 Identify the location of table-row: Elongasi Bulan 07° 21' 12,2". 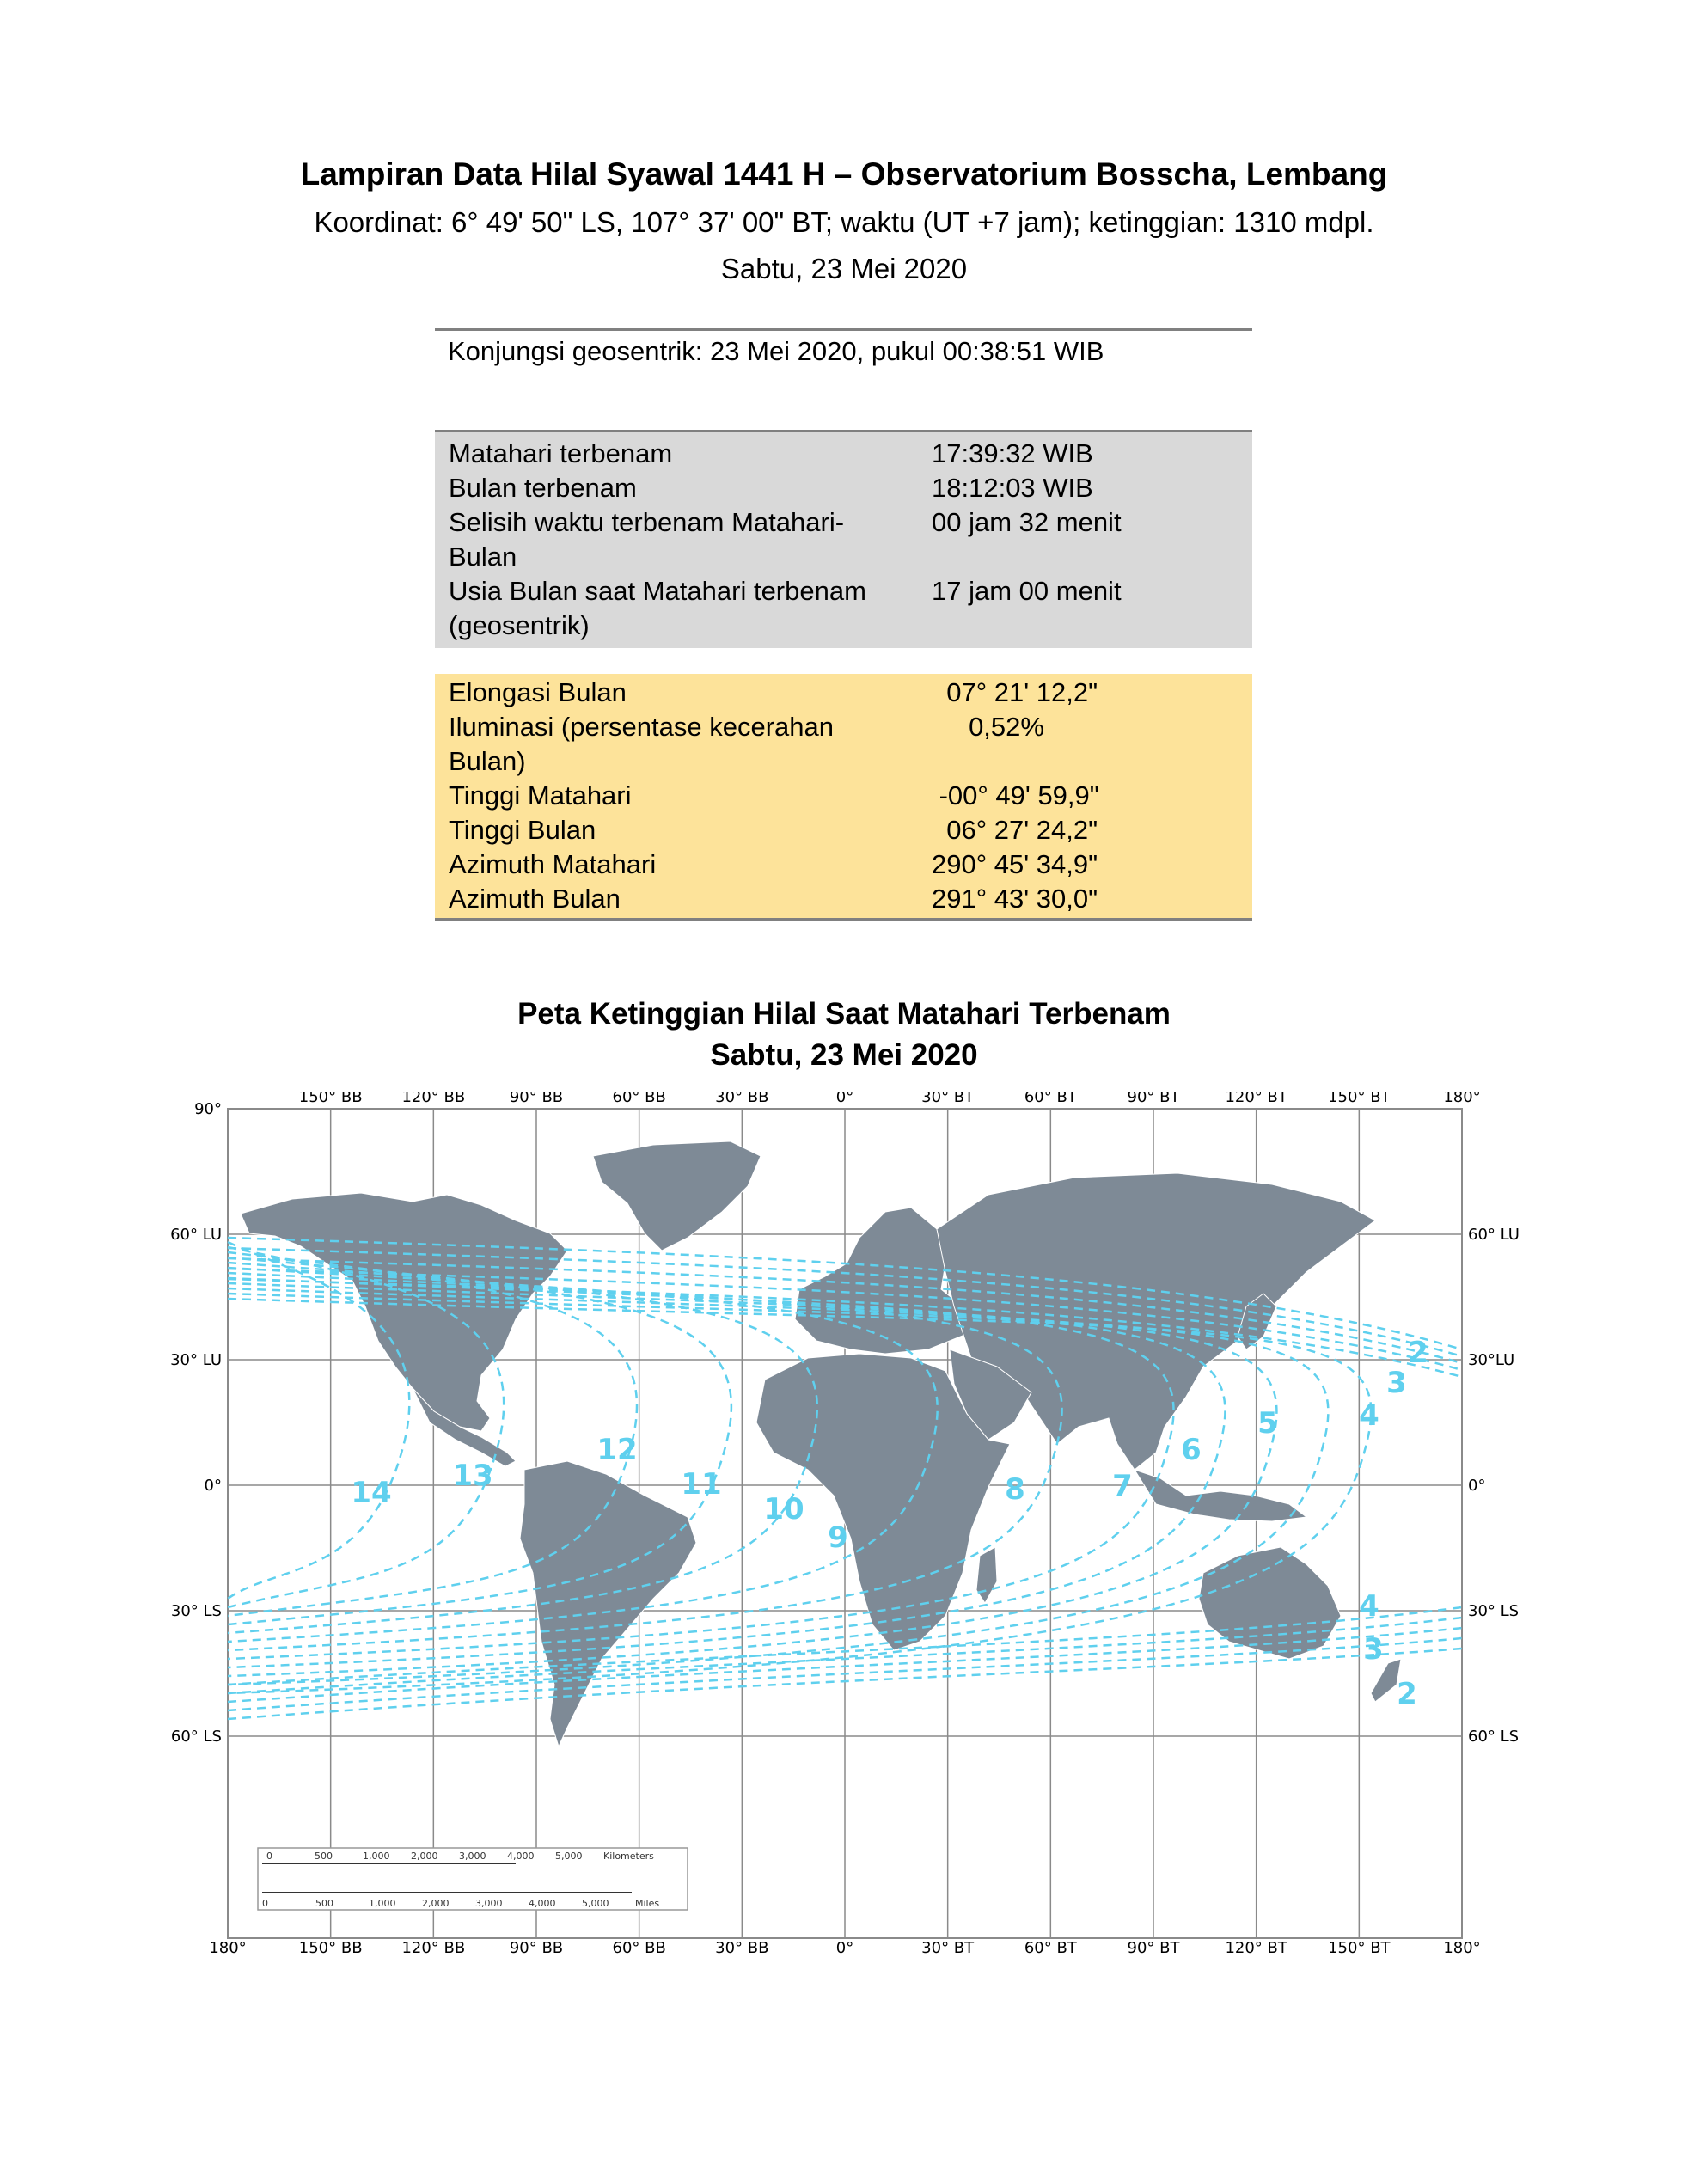
(843, 693).